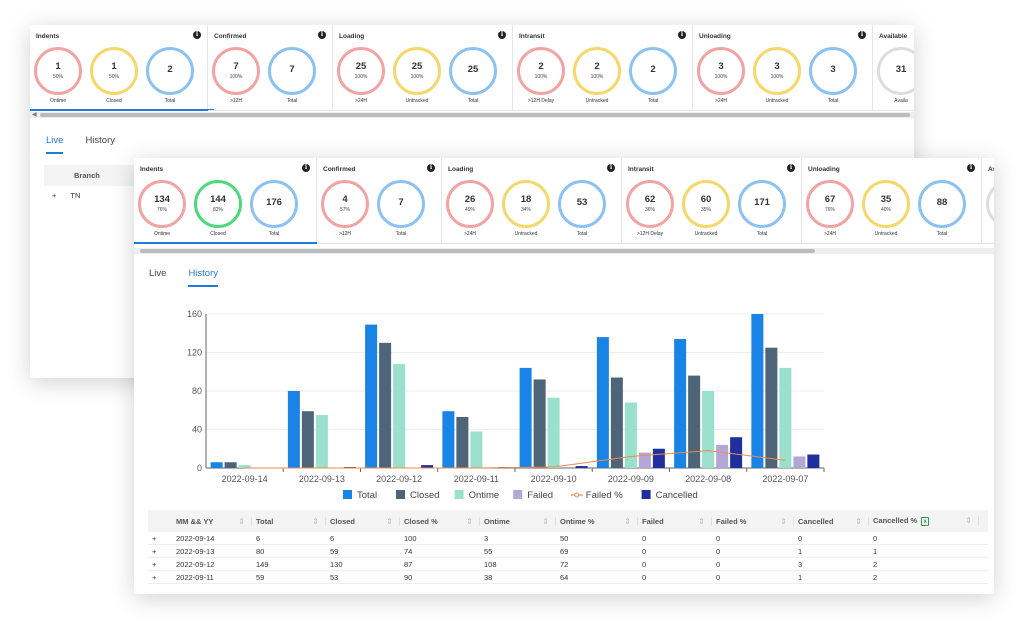  Describe the element at coordinates (212, 521) in the screenshot. I see `column-header-mm-yy: MM && YY` at that location.